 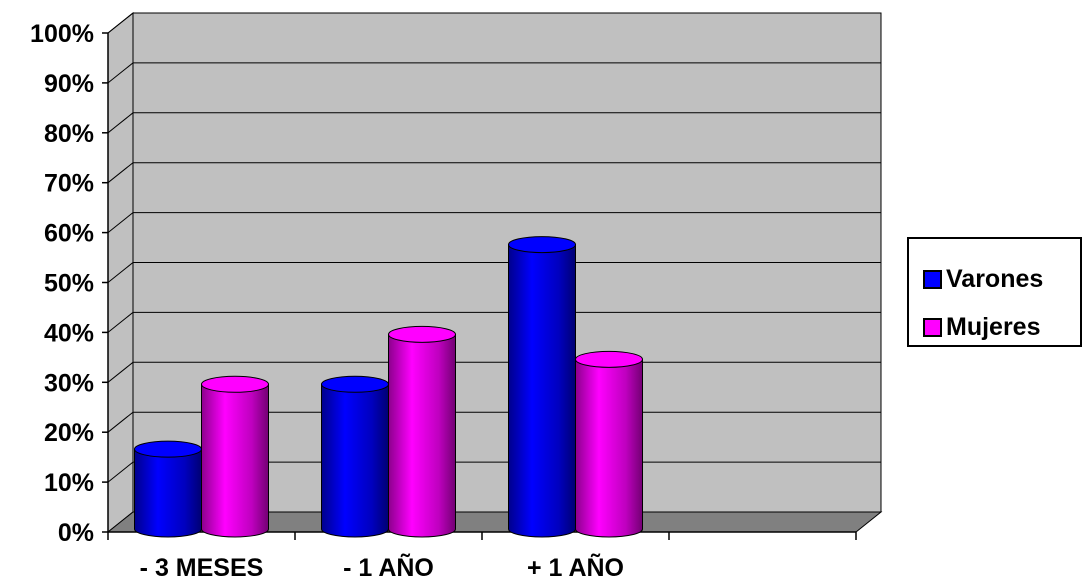 What do you see at coordinates (932, 279) in the screenshot?
I see `legend-swatch-varones` at bounding box center [932, 279].